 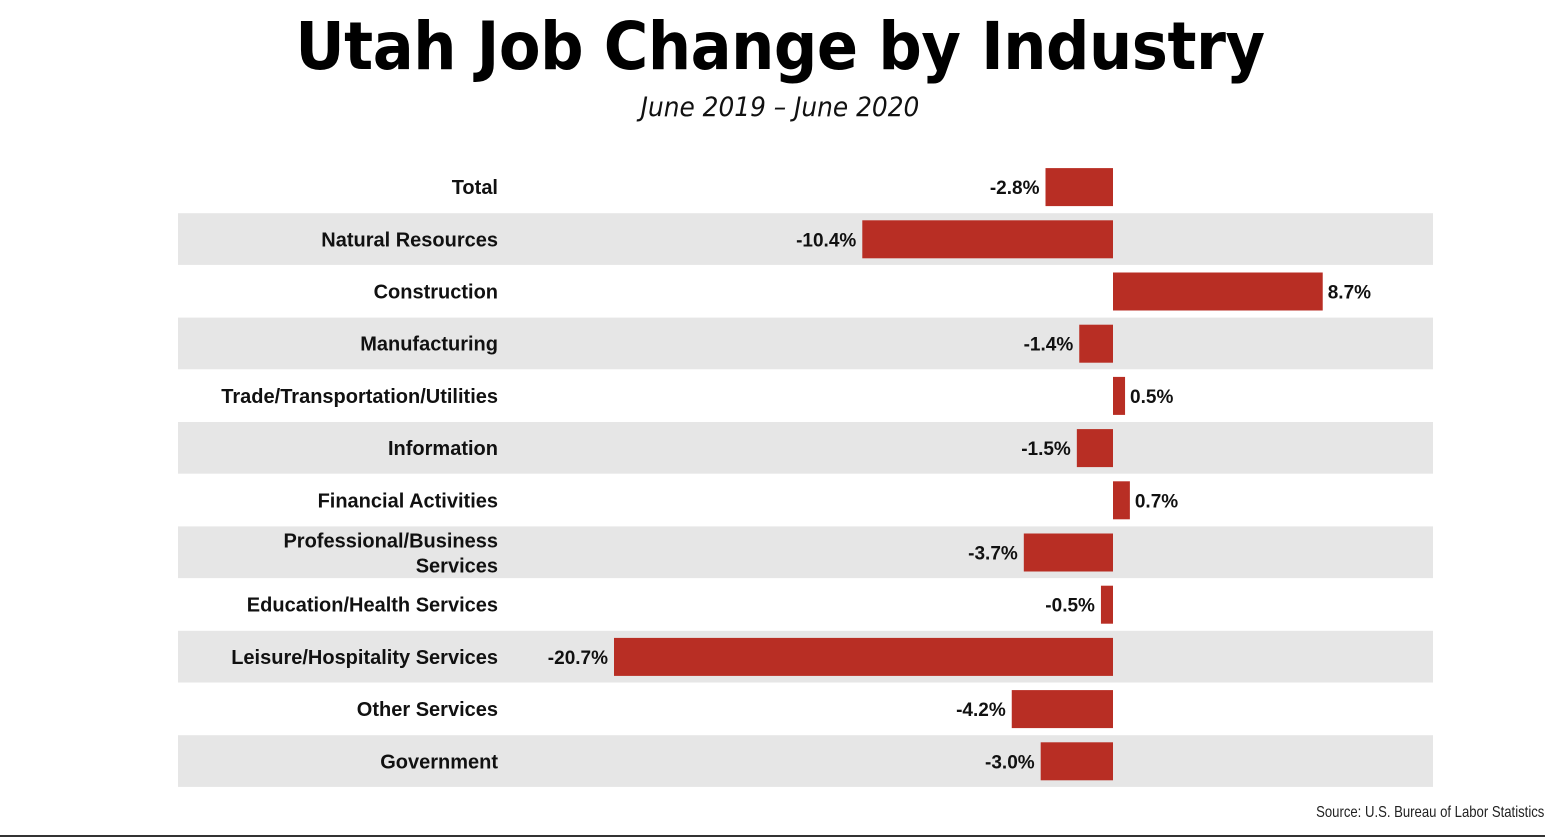 I want to click on category-label: Other Services, so click(x=427, y=710).